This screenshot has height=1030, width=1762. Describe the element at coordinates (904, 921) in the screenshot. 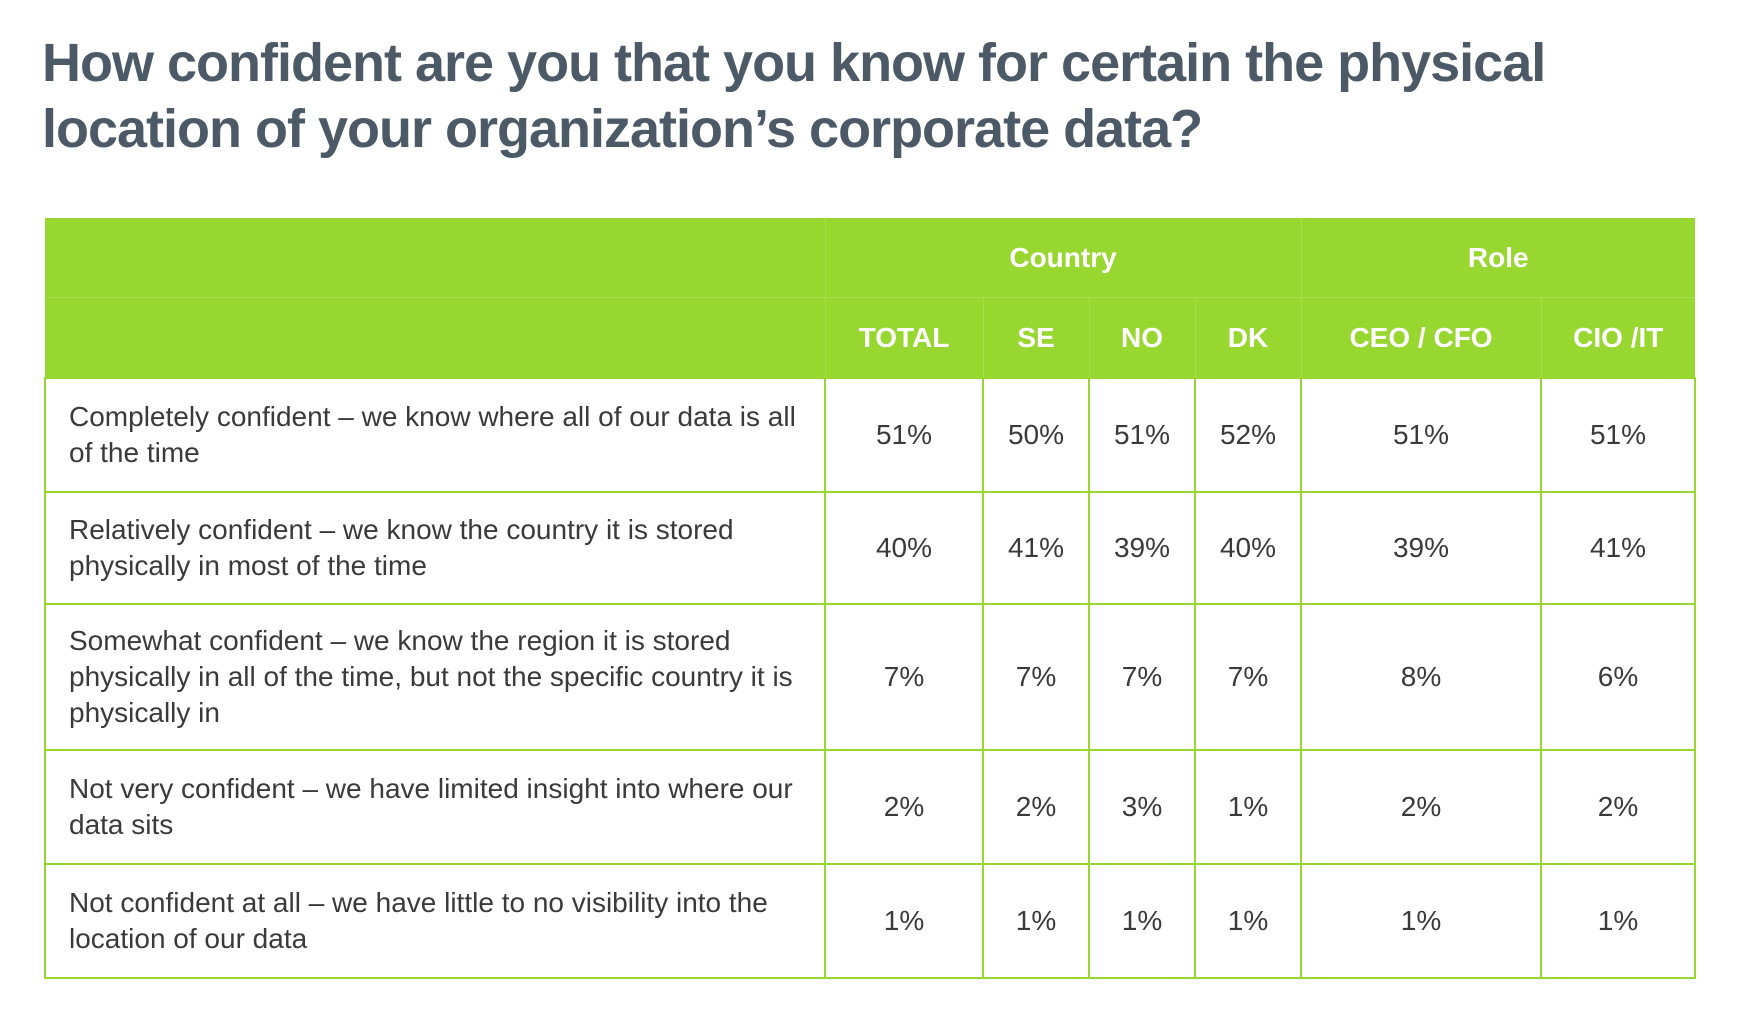

I see `cell-total: 1%` at that location.